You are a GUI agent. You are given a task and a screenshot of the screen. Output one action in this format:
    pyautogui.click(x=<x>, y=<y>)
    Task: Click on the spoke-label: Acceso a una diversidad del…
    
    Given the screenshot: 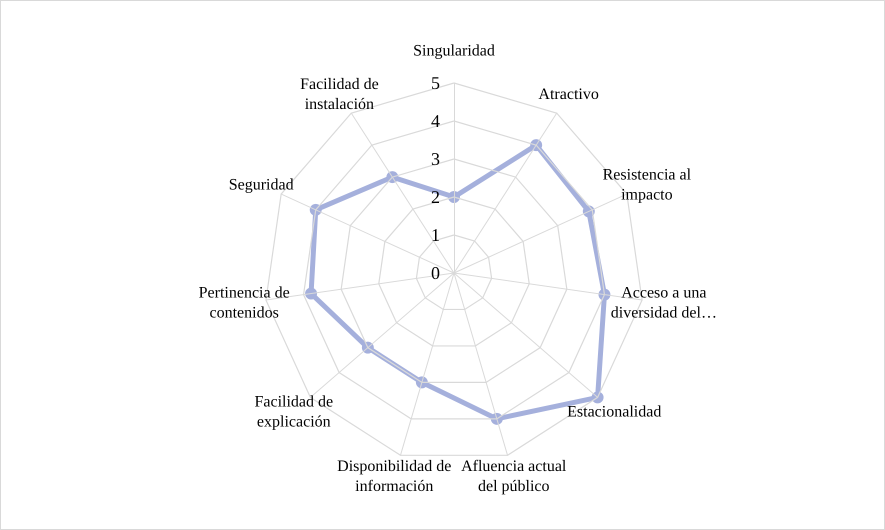 What is the action you would take?
    pyautogui.click(x=663, y=303)
    